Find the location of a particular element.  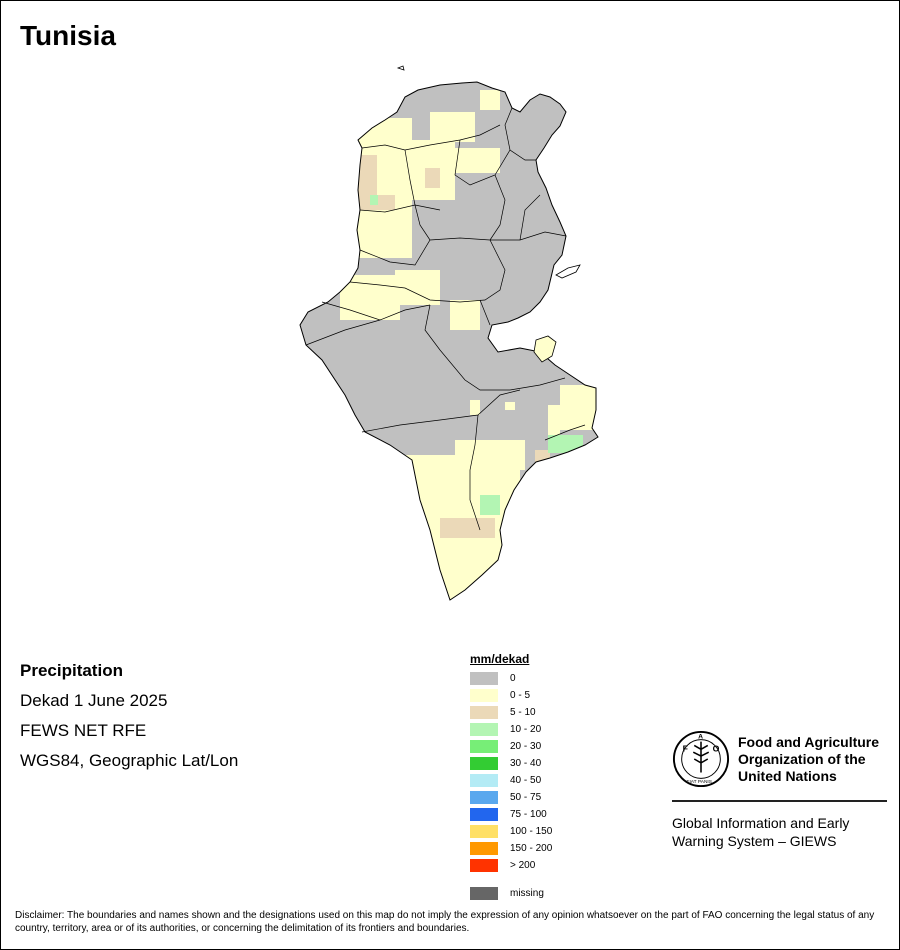

legend-label: 100 - 150 is located at coordinates (531, 831).